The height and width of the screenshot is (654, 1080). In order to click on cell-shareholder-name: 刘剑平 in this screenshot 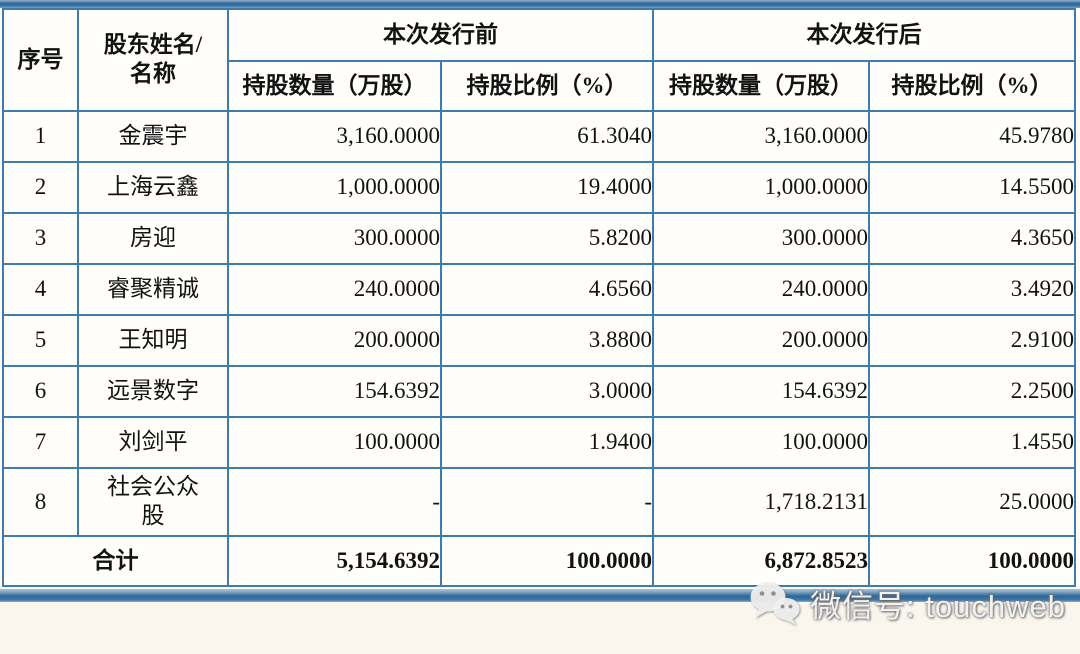, I will do `click(153, 442)`.